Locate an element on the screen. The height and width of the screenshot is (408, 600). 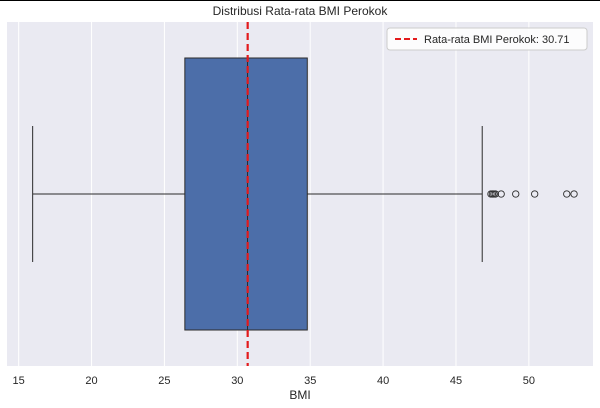
x-tick-label: 35 is located at coordinates (310, 381).